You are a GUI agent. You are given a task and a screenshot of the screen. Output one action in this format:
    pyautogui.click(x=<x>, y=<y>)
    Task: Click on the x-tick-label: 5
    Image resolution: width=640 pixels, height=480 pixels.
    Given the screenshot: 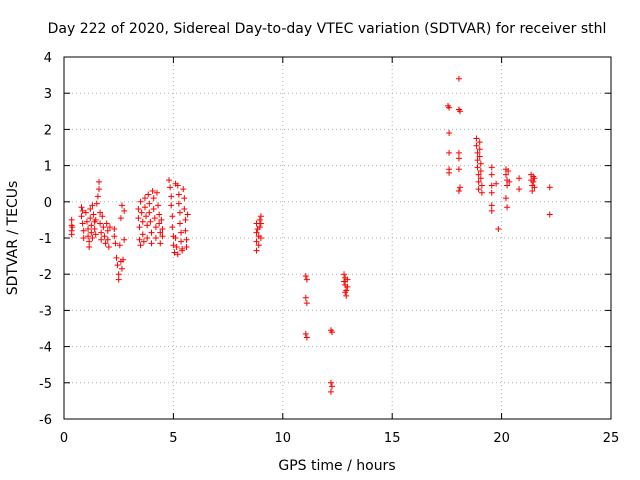 What is the action you would take?
    pyautogui.click(x=173, y=438)
    